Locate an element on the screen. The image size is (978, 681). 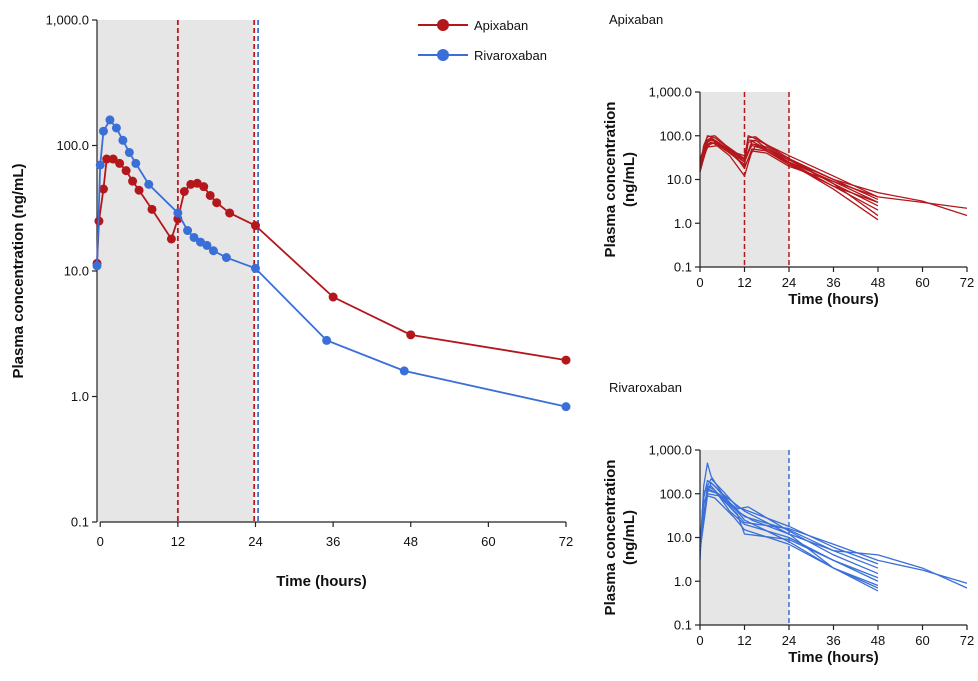
main-x-tick-label: 48 is located at coordinates (411, 541).